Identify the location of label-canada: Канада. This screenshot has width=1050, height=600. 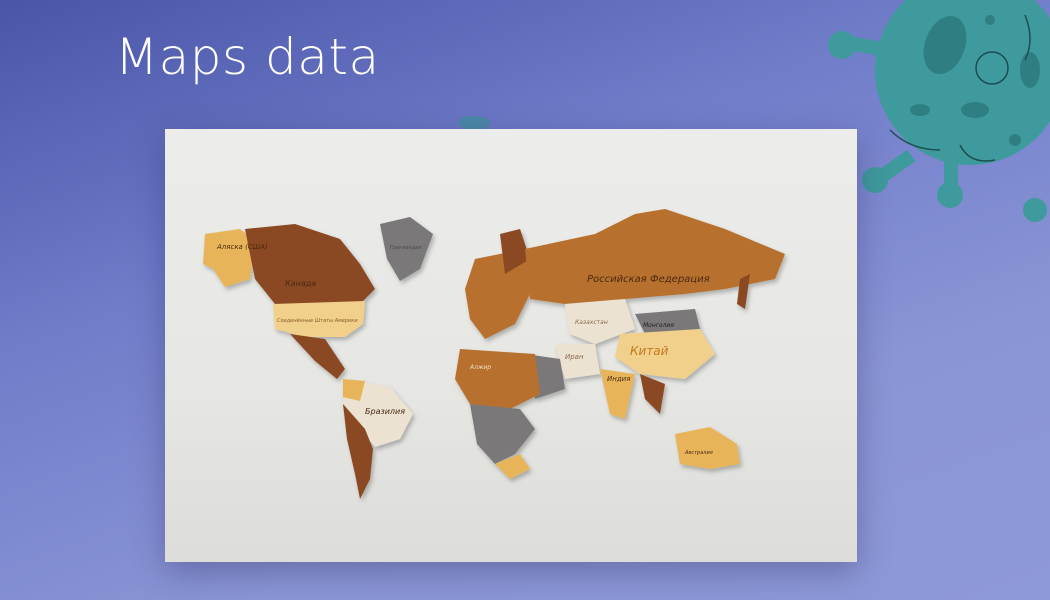
(300, 283).